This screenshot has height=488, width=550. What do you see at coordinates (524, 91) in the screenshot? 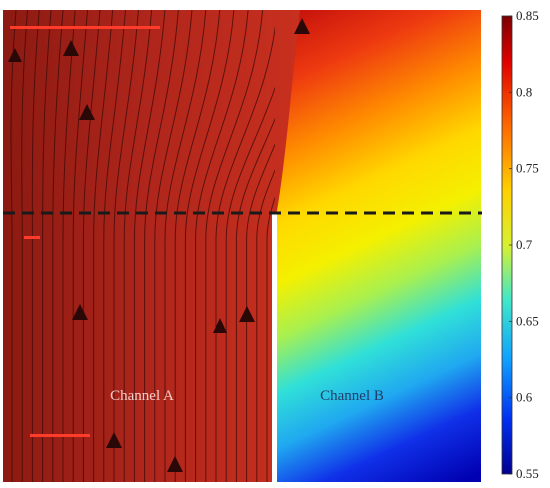
I see `colorbar-tick-label: 0.8` at bounding box center [524, 91].